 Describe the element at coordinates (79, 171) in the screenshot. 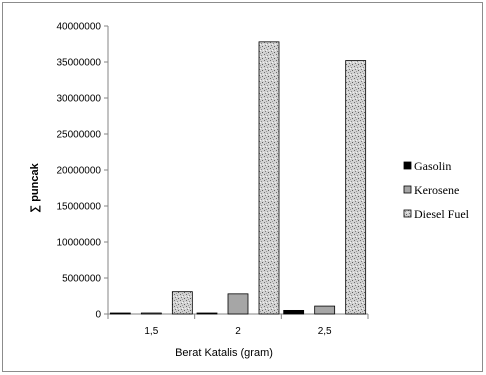

I see `y-tick-label: 20000000` at that location.